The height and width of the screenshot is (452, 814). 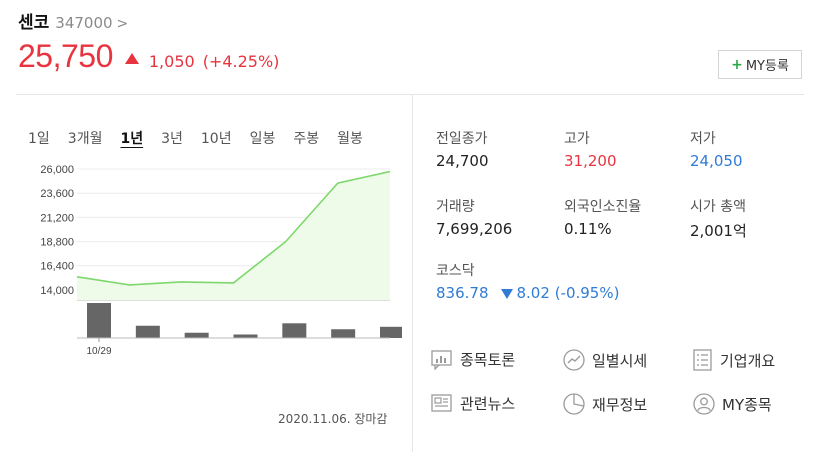 I want to click on prev-close-value: 24,700, so click(x=462, y=161).